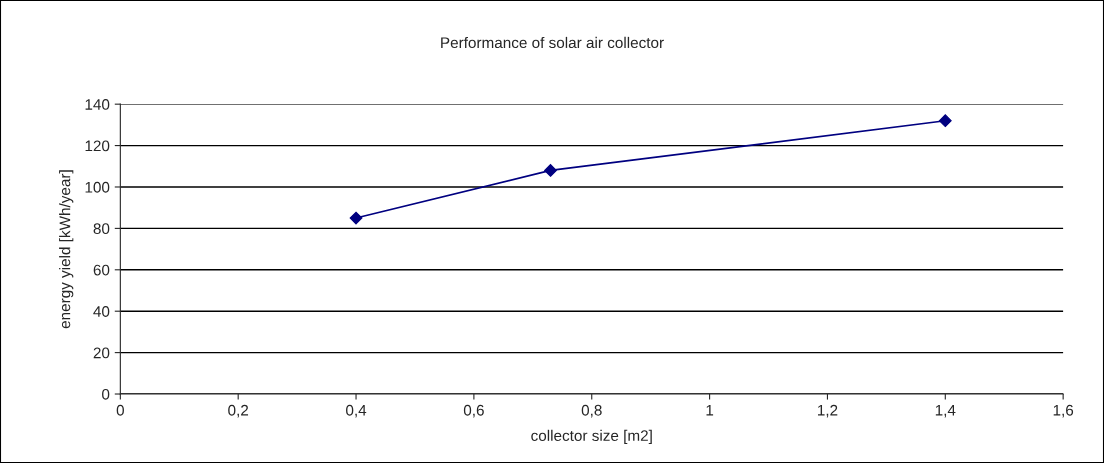  I want to click on x-tick-label: 1,6, so click(1063, 411).